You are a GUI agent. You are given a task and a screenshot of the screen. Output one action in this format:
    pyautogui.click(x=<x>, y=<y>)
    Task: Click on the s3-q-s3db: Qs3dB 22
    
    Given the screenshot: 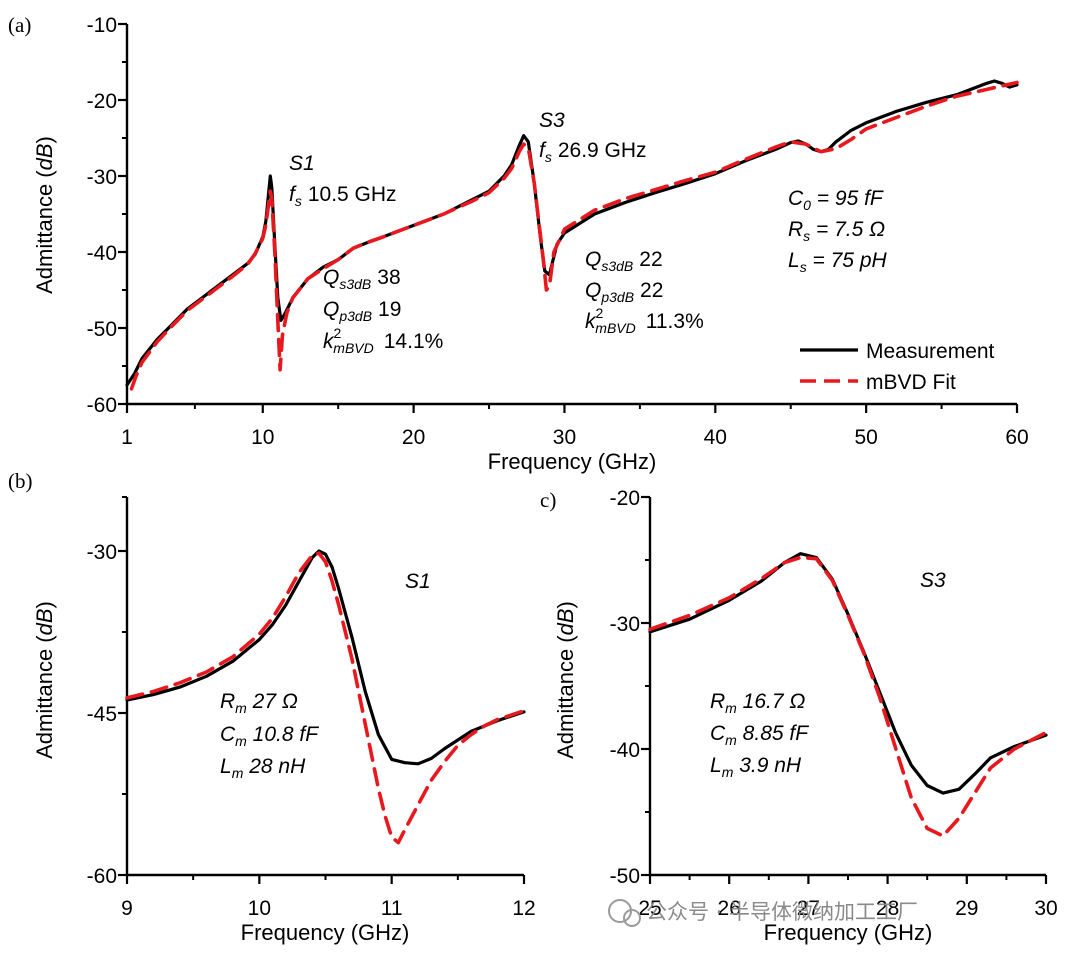 What is the action you would take?
    pyautogui.click(x=624, y=261)
    